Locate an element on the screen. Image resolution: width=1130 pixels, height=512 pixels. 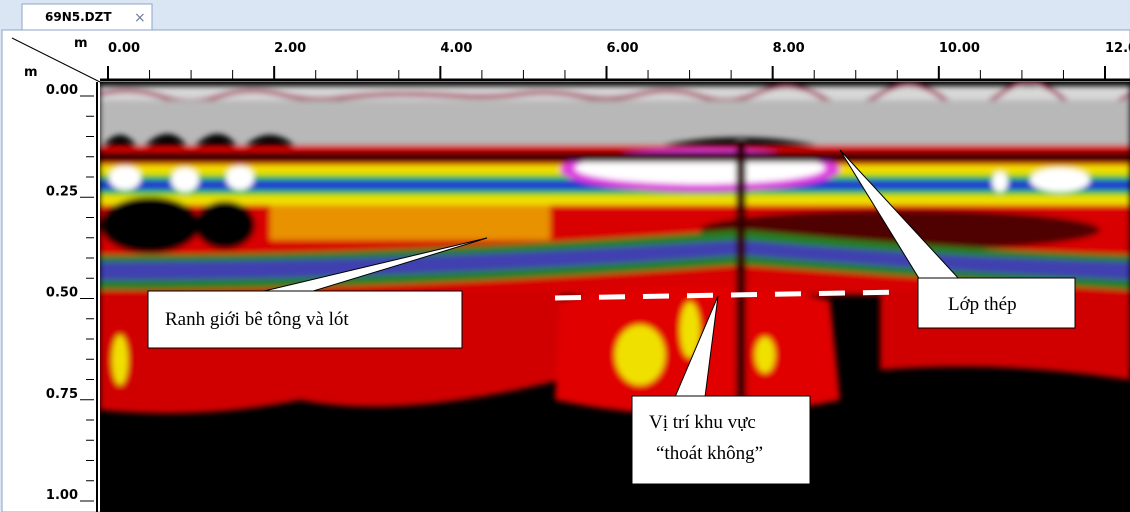
y-tick-label: 0.75 is located at coordinates (62, 394).